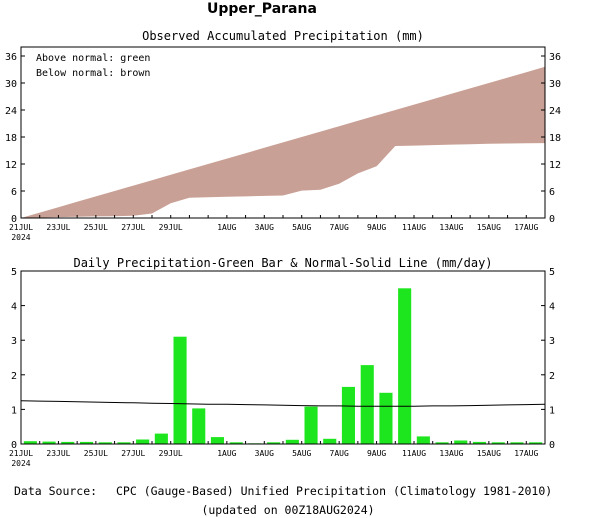  I want to click on bottom-xtick-label: 29JUL, so click(171, 453).